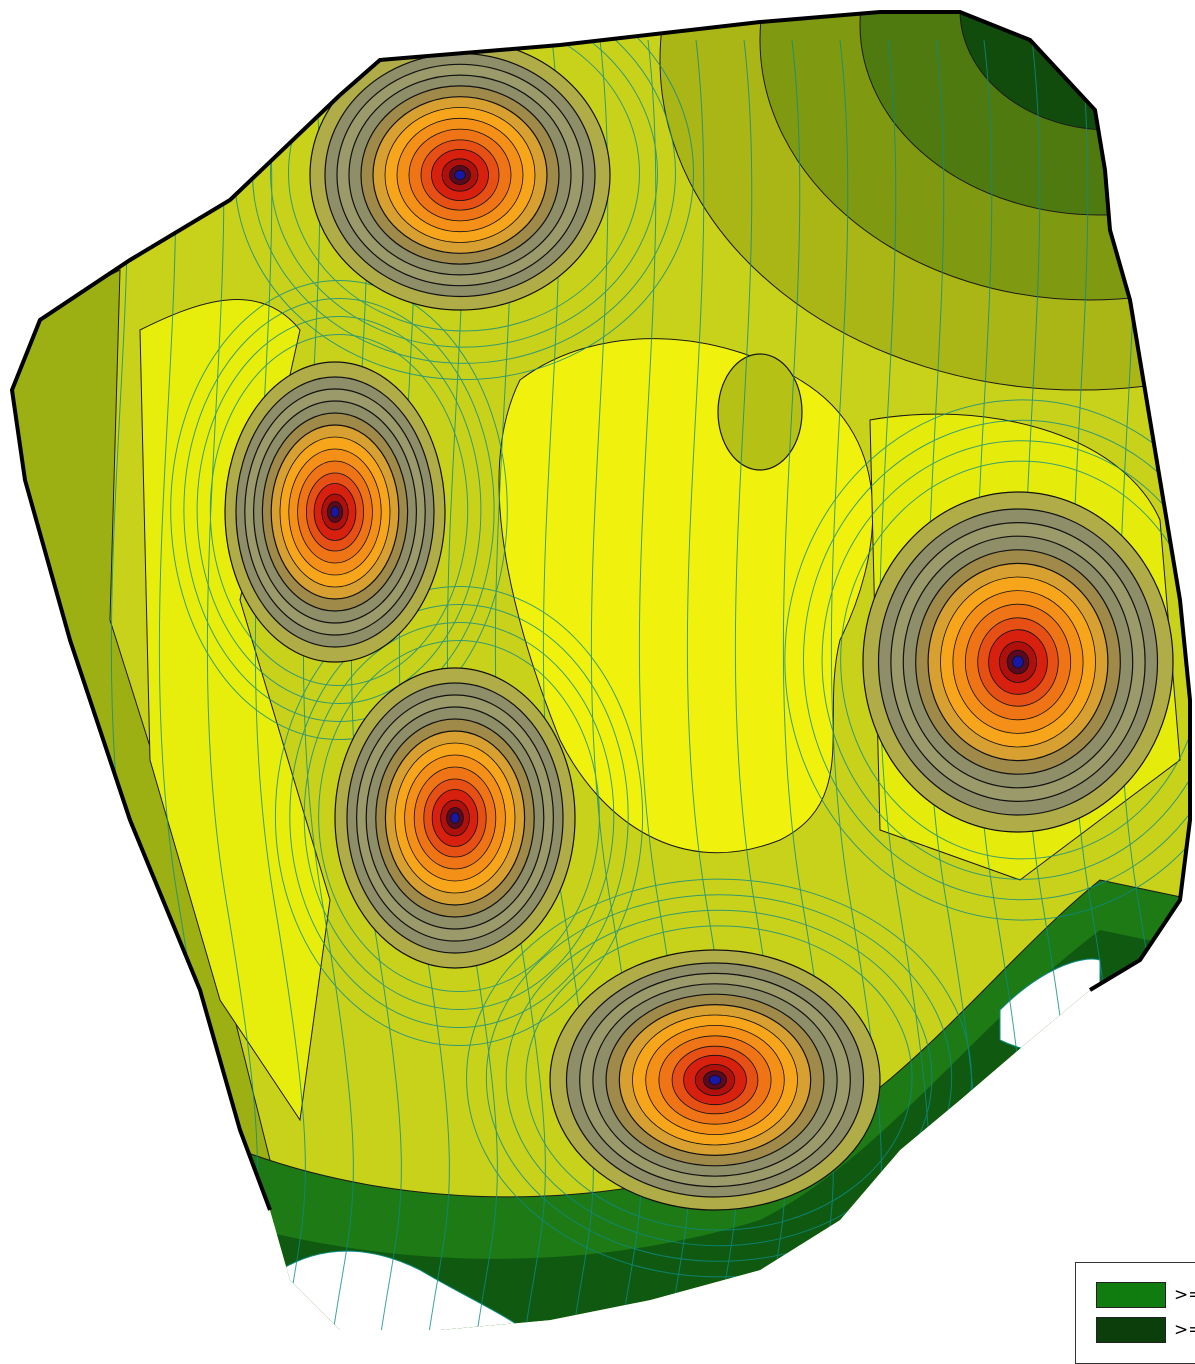 This screenshot has height=1364, width=1195. I want to click on west-yellow, so click(235, 710).